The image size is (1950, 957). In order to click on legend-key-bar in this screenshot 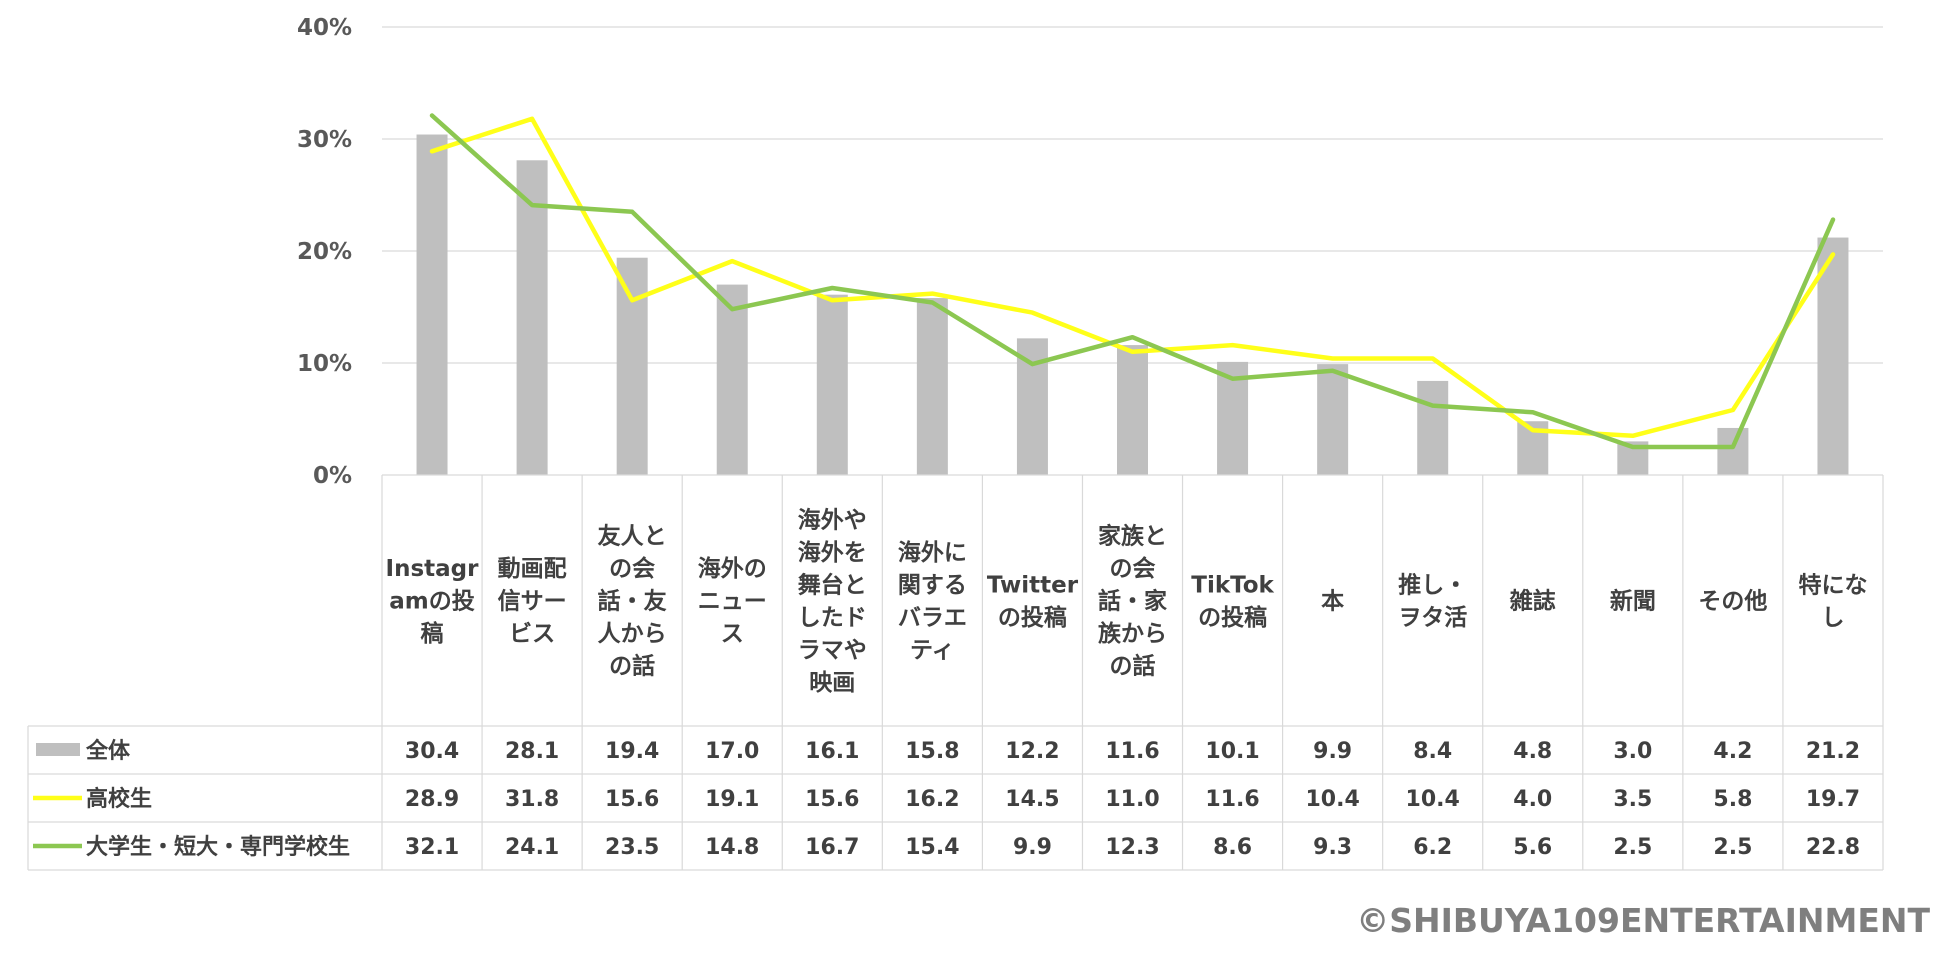, I will do `click(58, 749)`.